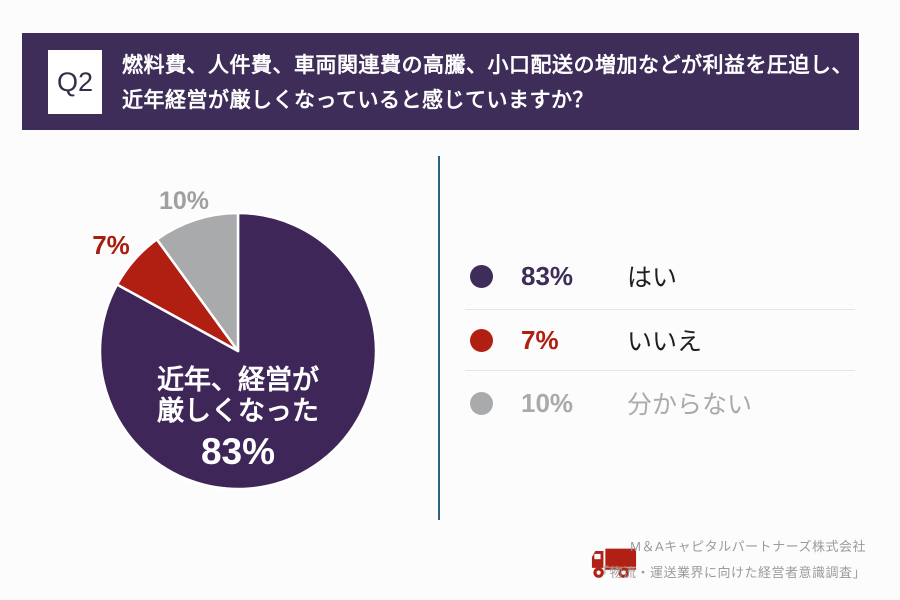 This screenshot has height=600, width=900. Describe the element at coordinates (184, 201) in the screenshot. I see `pie-label-unknown: 10%` at that location.